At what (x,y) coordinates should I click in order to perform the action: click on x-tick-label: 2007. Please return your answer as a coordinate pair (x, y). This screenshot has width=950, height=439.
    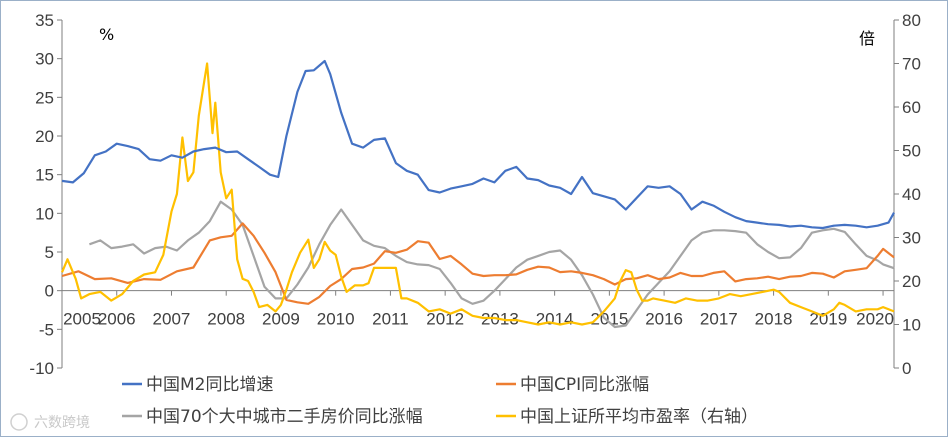
    Looking at the image, I should click on (172, 319).